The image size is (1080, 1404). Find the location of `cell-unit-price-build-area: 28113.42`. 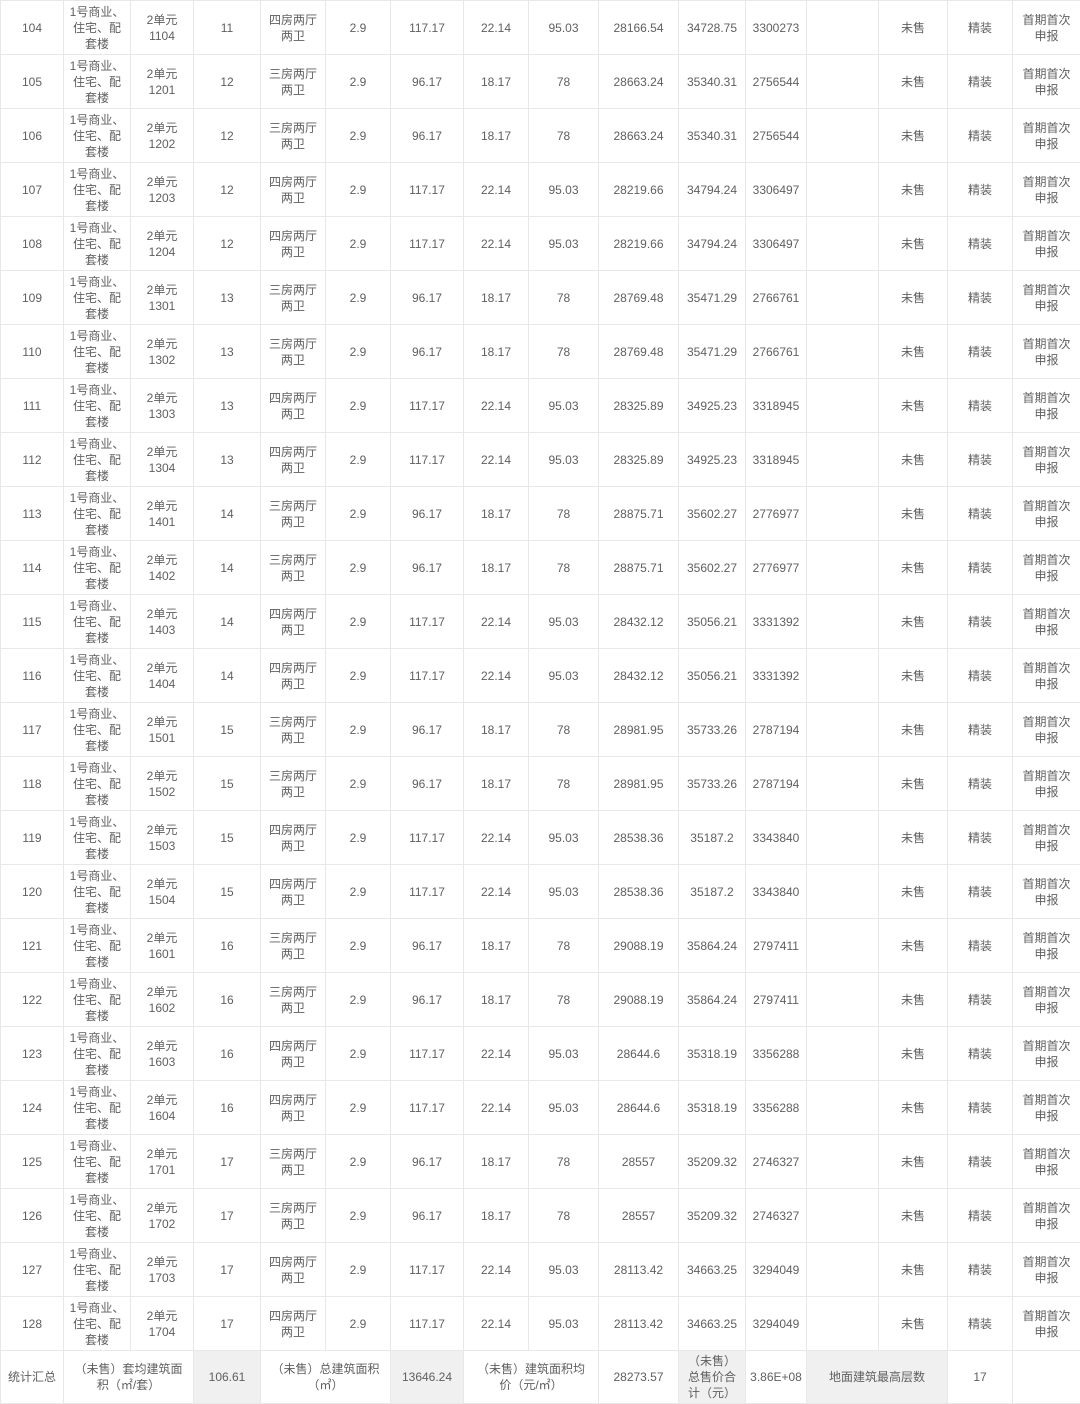

cell-unit-price-build-area: 28113.42 is located at coordinates (639, 1324).